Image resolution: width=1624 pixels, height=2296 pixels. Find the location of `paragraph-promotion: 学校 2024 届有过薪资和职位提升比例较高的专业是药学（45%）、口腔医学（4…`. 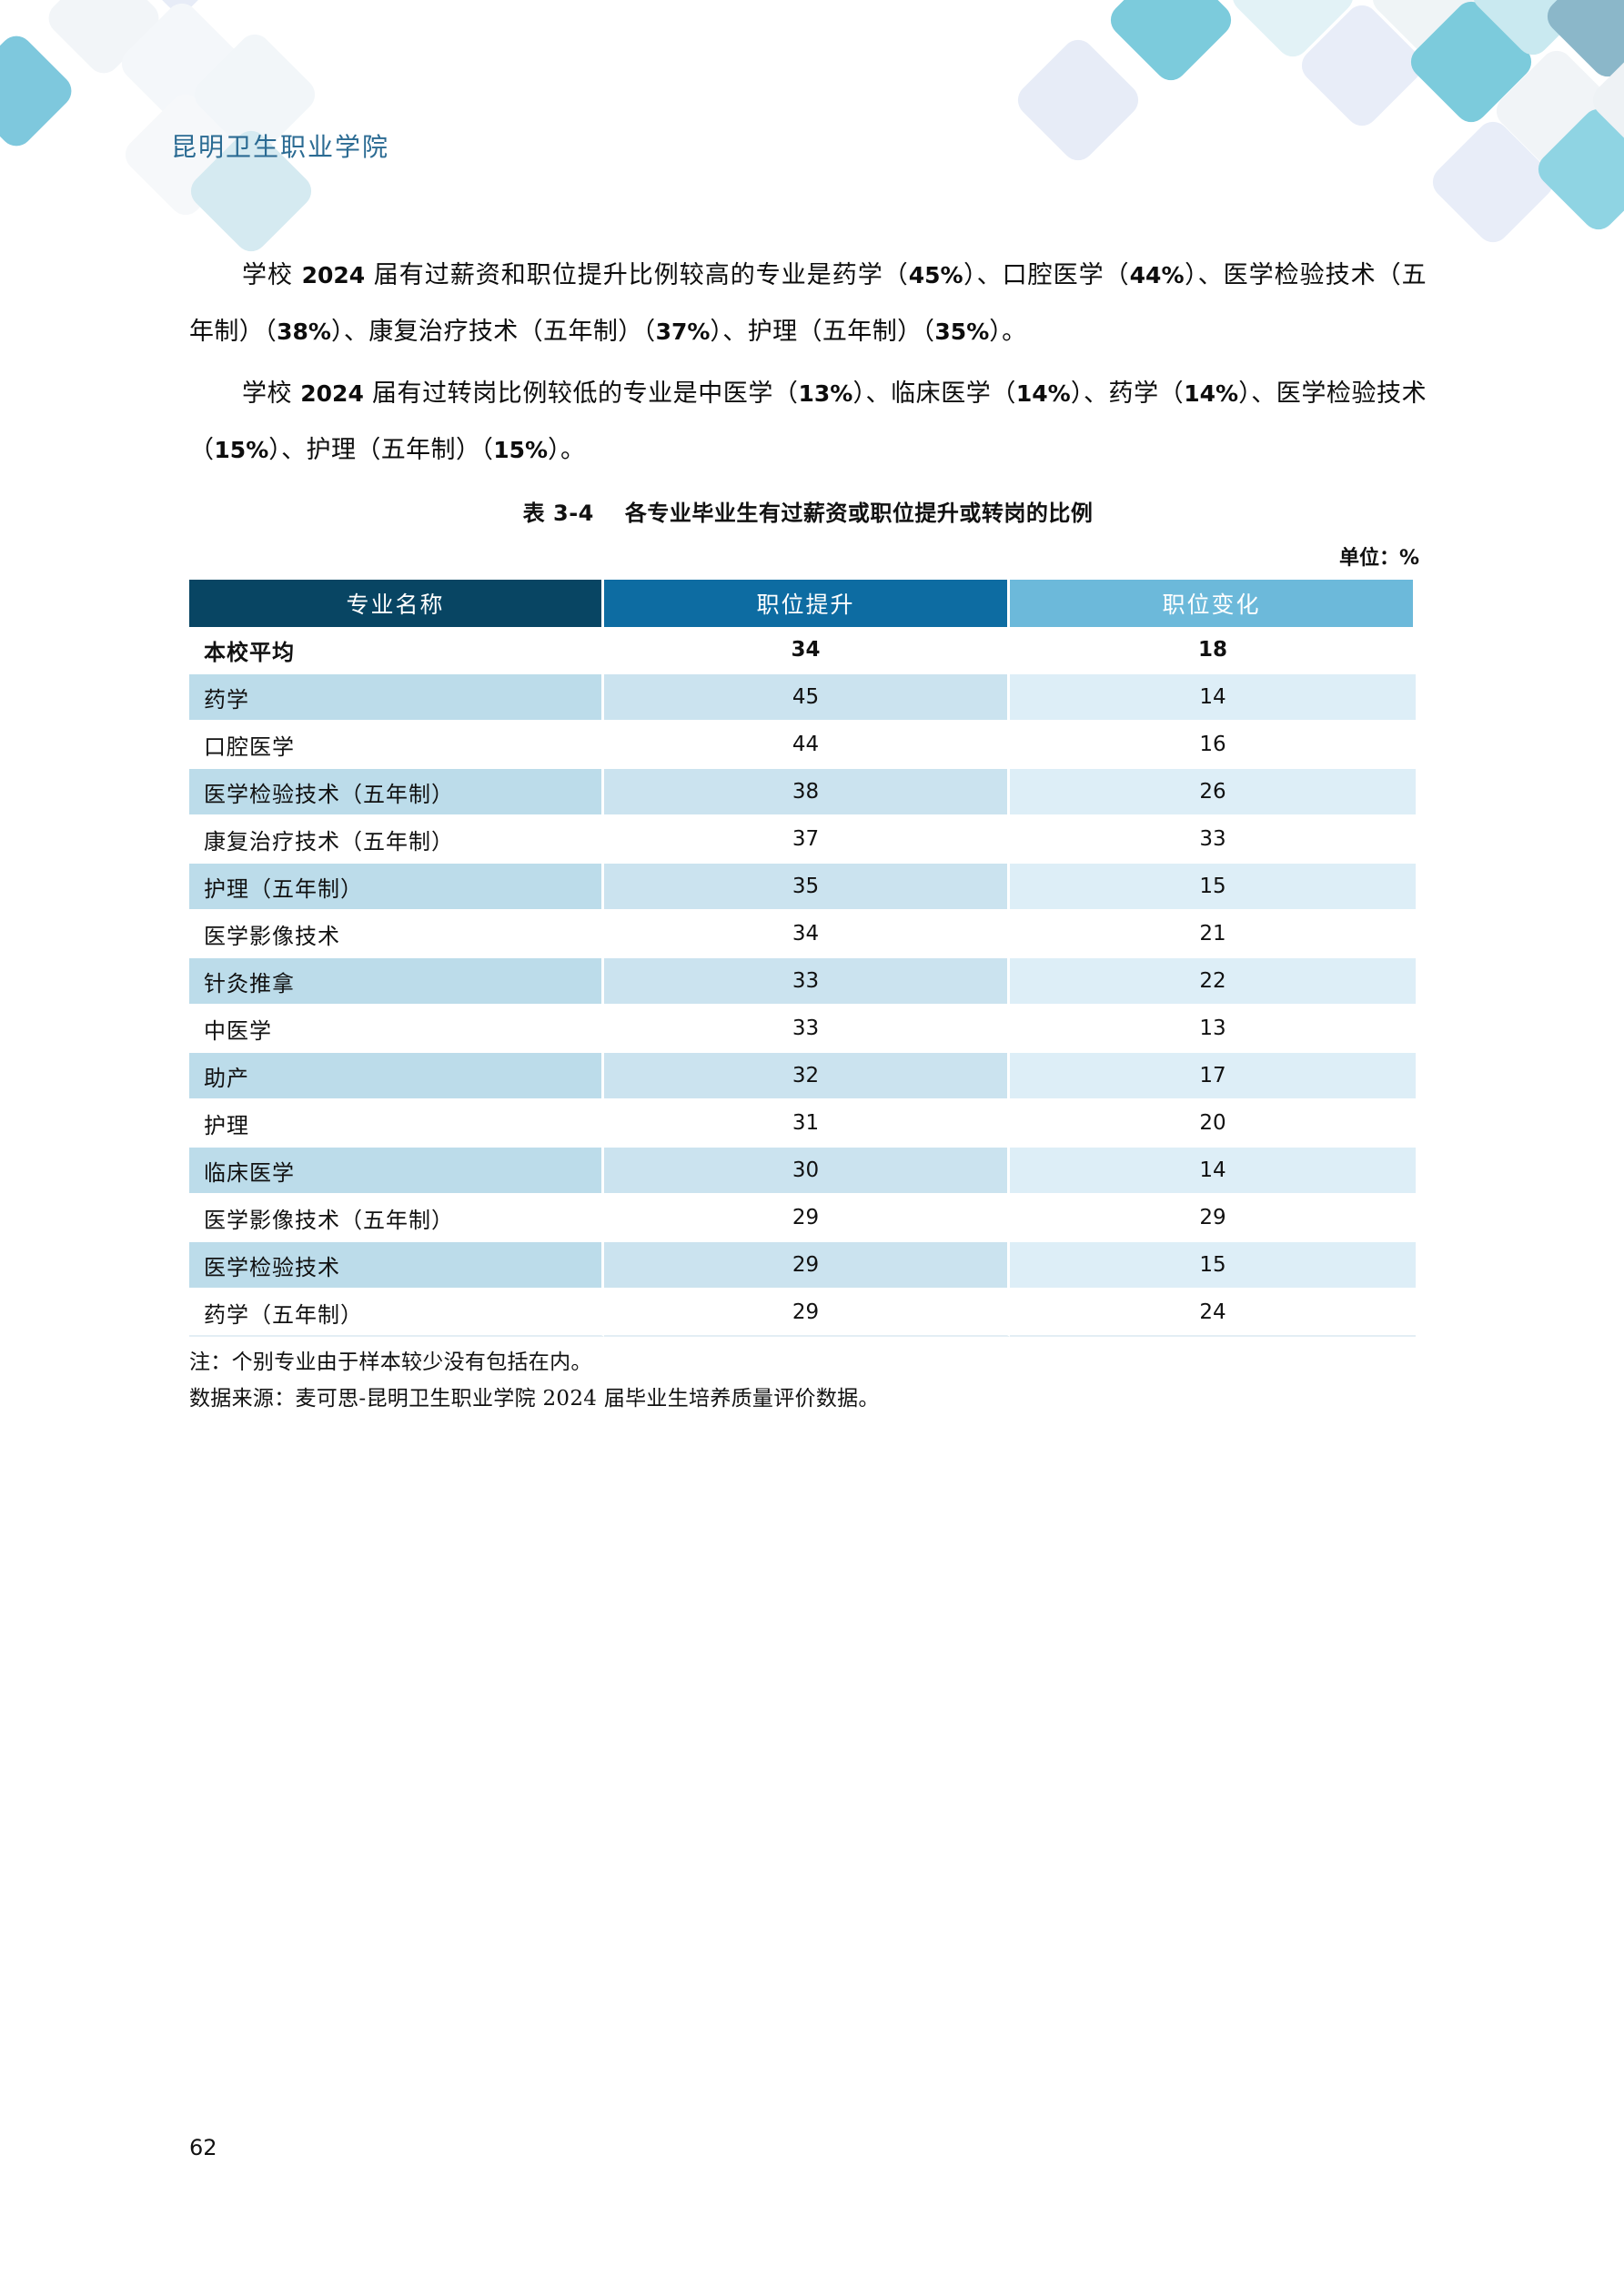

paragraph-promotion: 学校 2024 届有过薪资和职位提升比例较高的专业是药学（45%）、口腔医学（4… is located at coordinates (808, 304).